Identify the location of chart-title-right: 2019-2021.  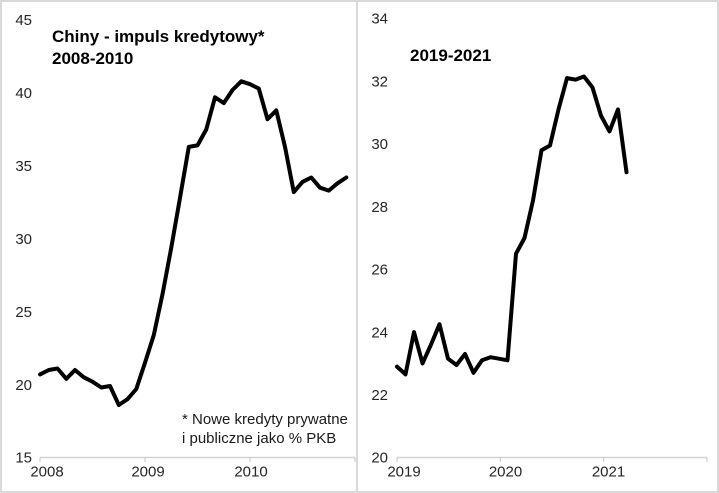
(451, 55).